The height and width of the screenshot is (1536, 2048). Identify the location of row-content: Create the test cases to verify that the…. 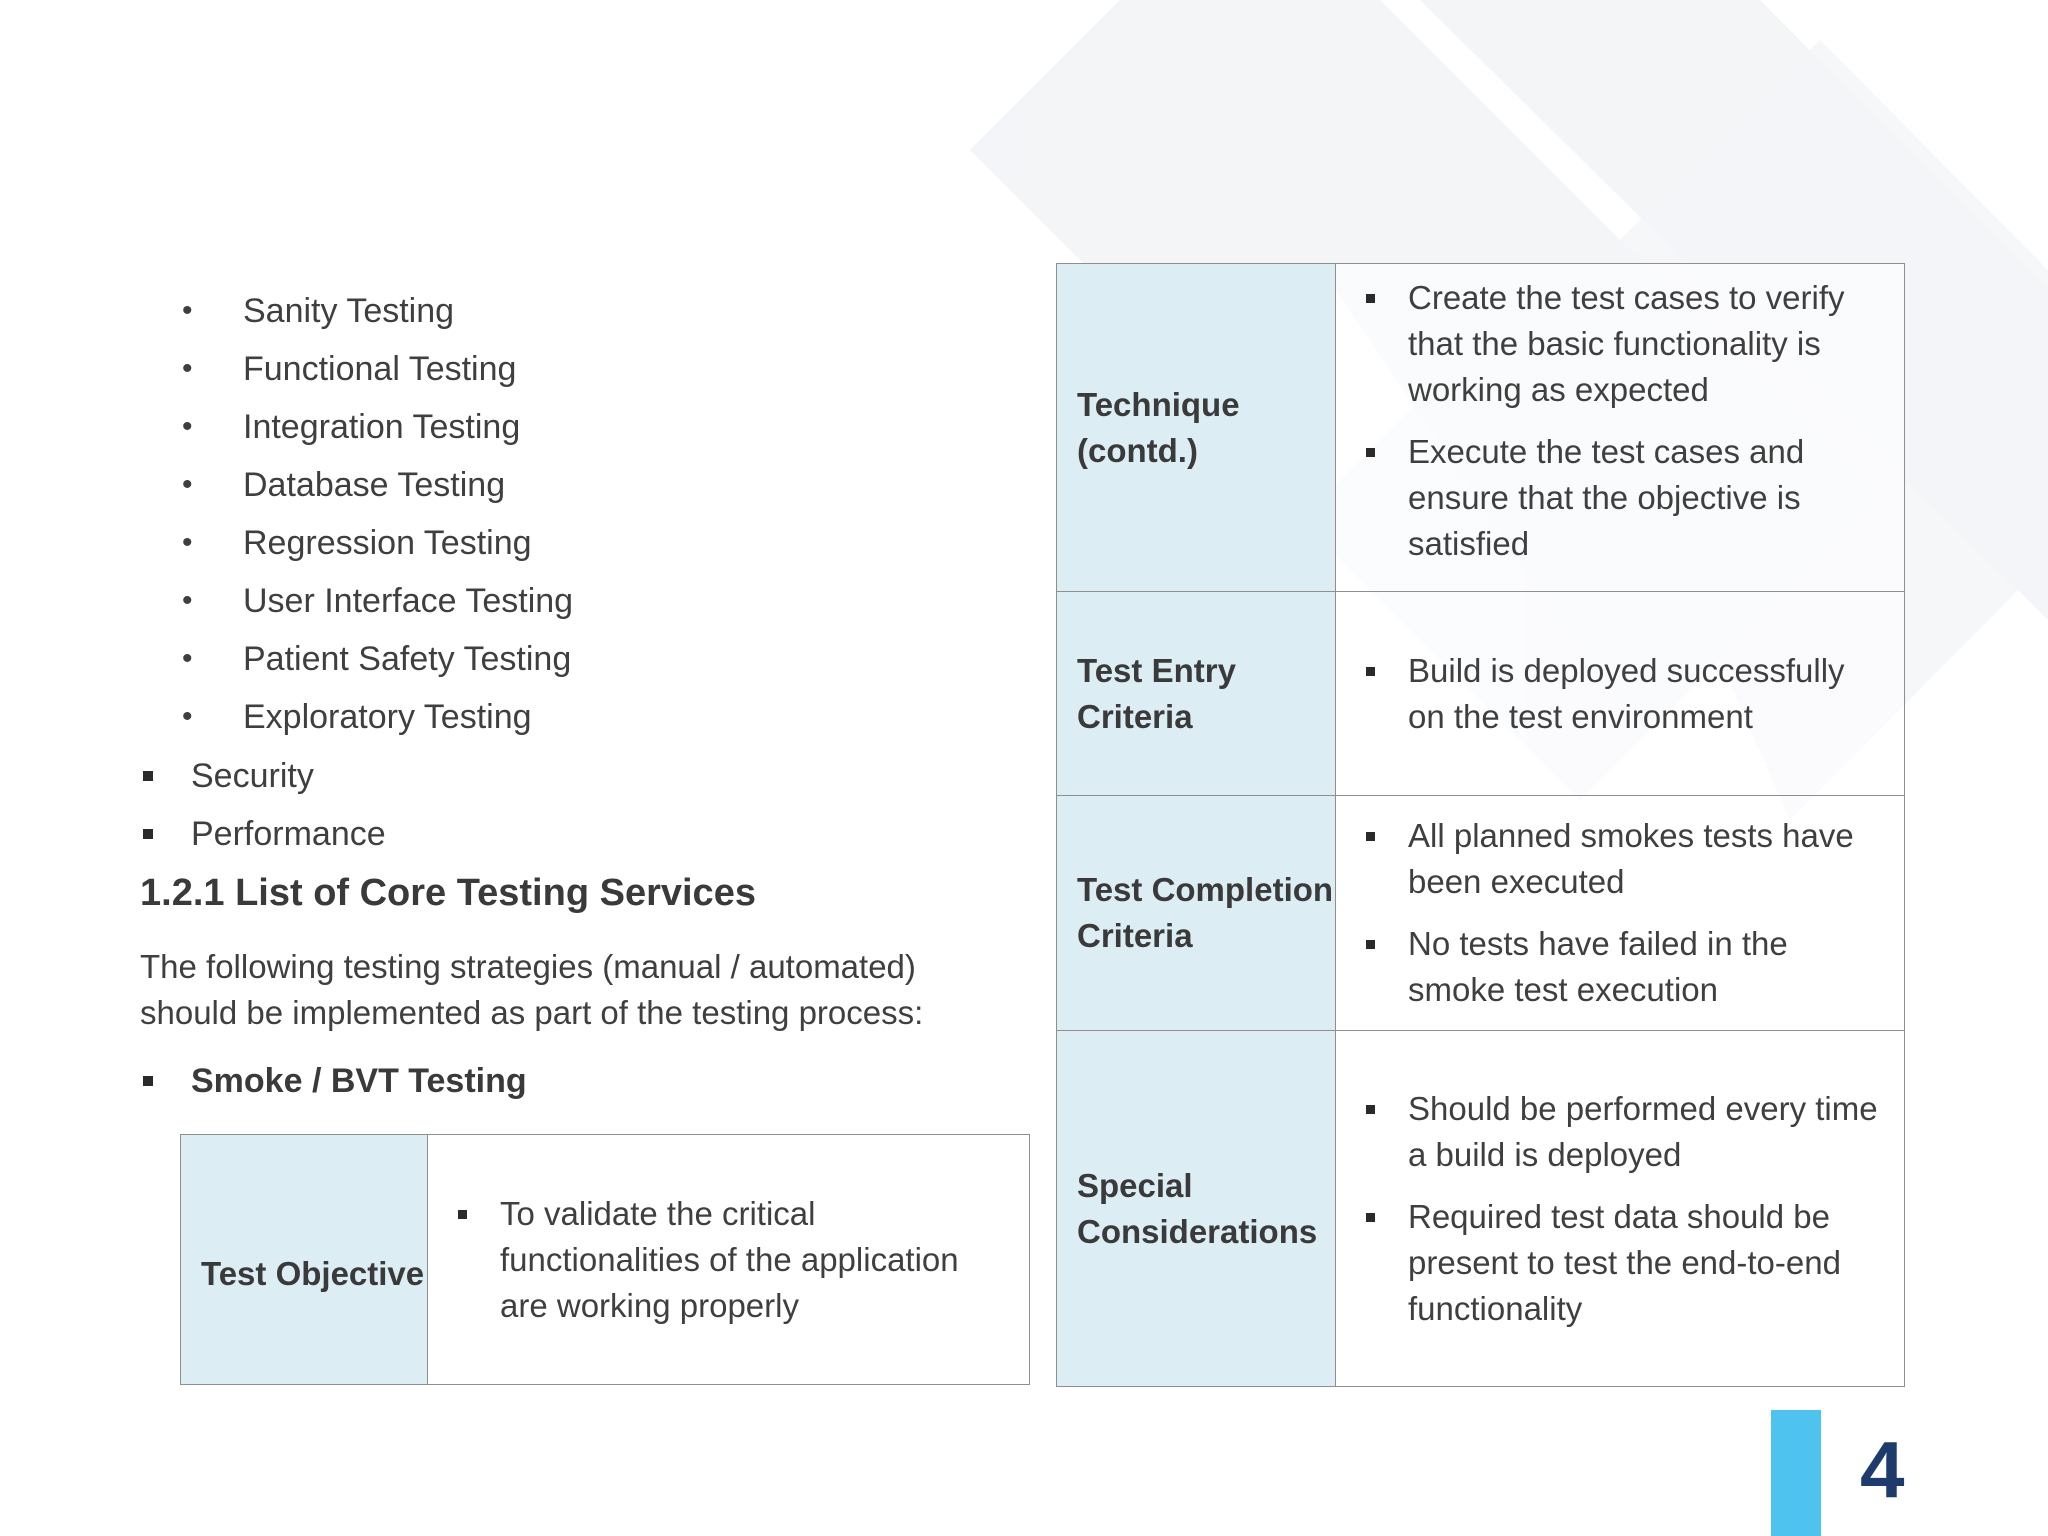
(1620, 427).